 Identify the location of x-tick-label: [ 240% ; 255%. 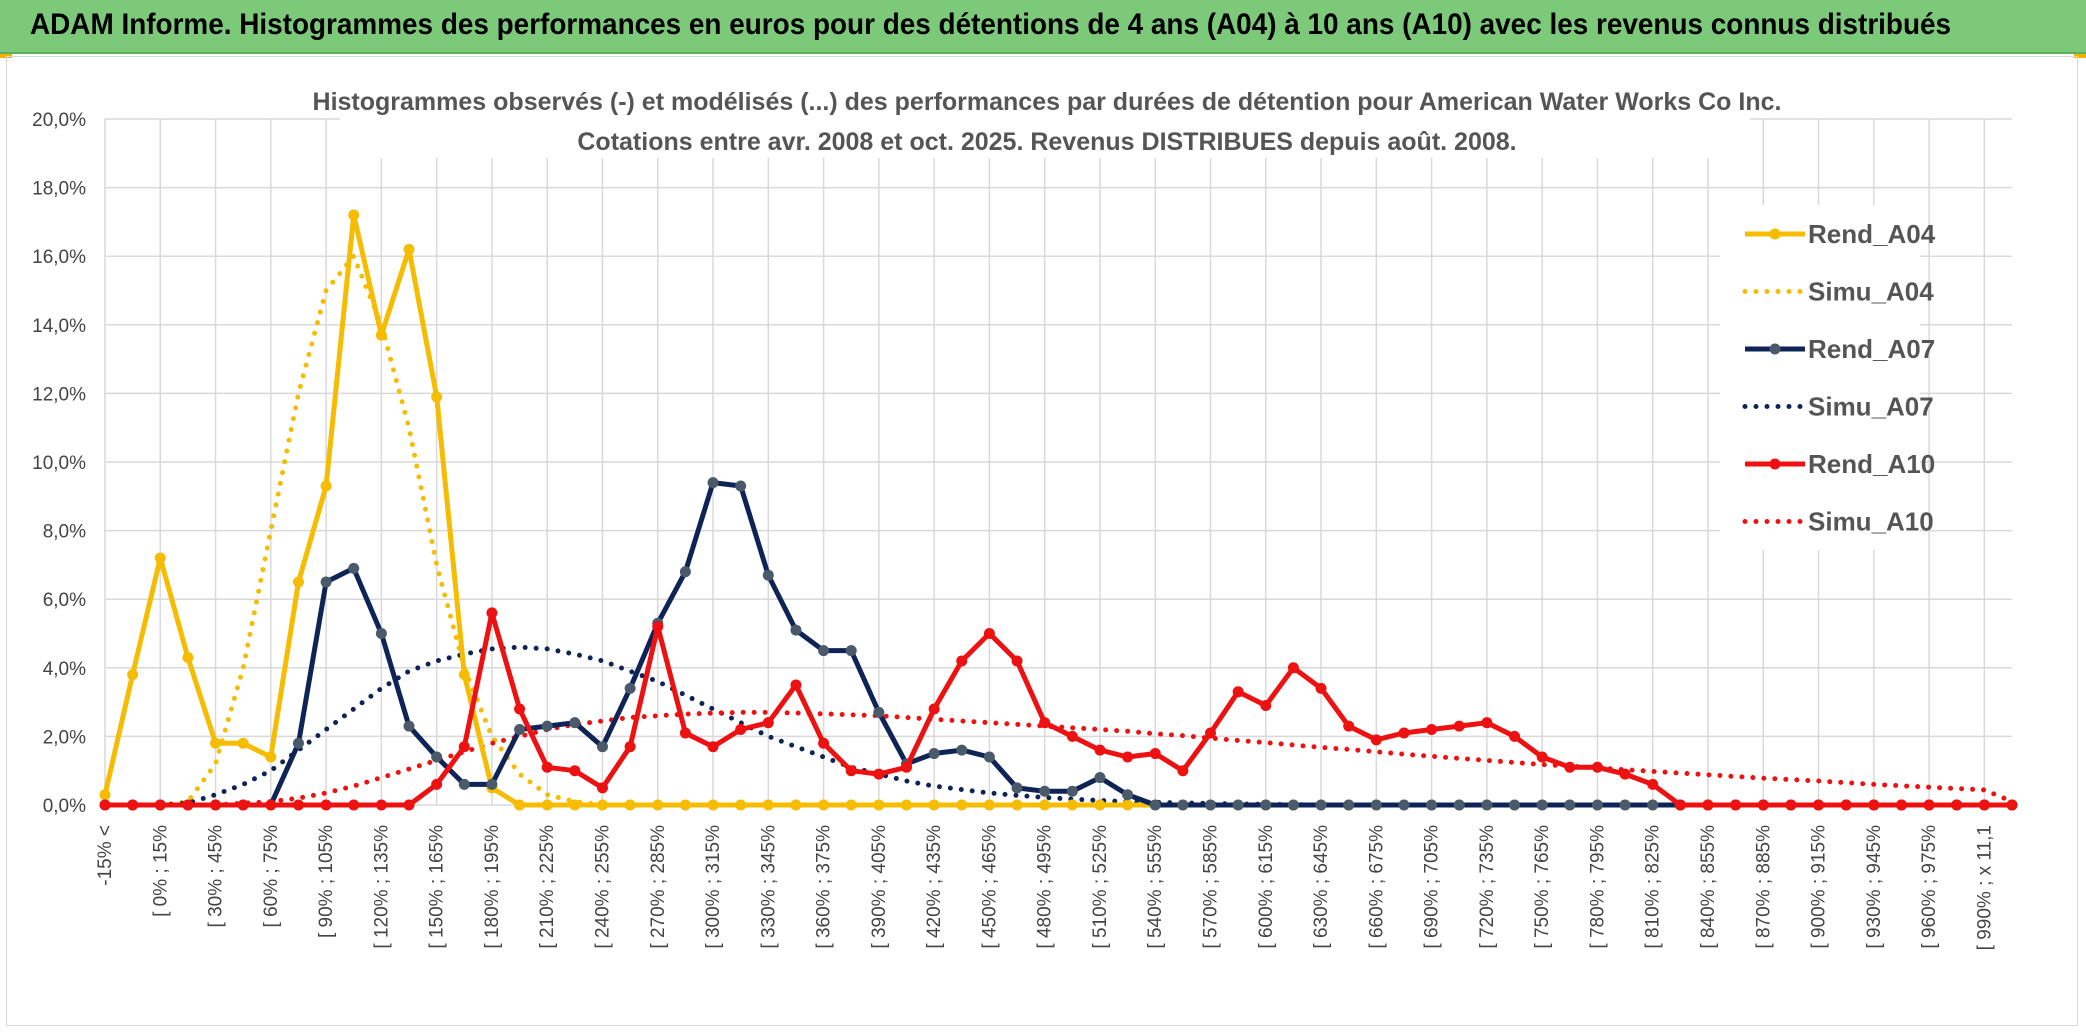
(602, 887).